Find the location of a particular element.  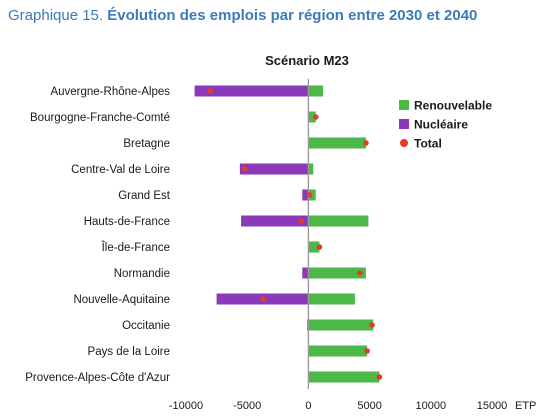

category-label: Provence-Alpes-Côte d'Azur is located at coordinates (97, 378).